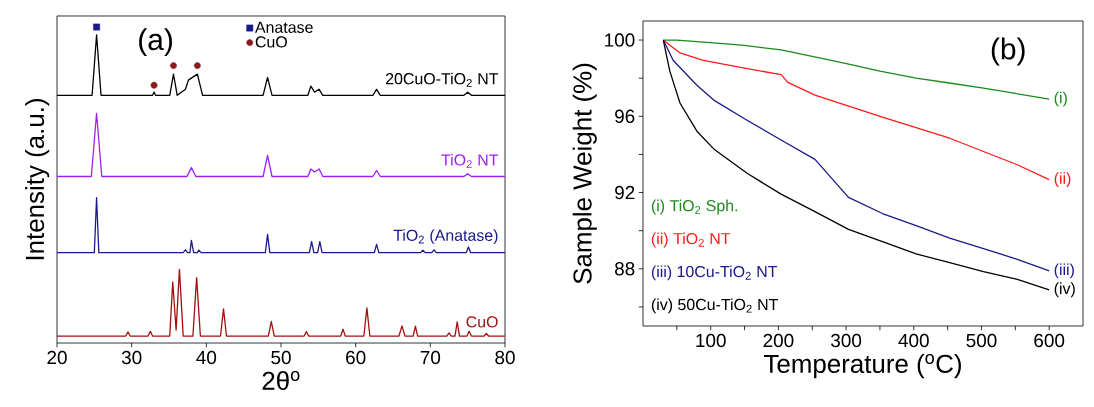 The height and width of the screenshot is (407, 1094). What do you see at coordinates (430, 357) in the screenshot?
I see `x-tick-label: 70` at bounding box center [430, 357].